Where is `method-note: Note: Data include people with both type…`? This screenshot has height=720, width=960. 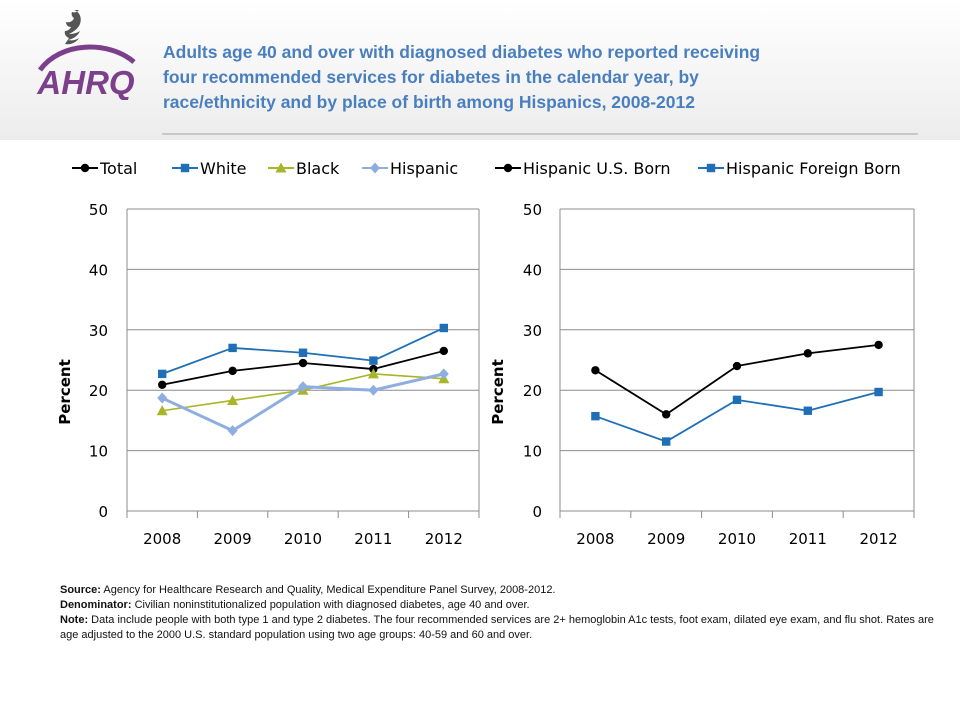 method-note: Note: Data include people with both type… is located at coordinates (500, 628).